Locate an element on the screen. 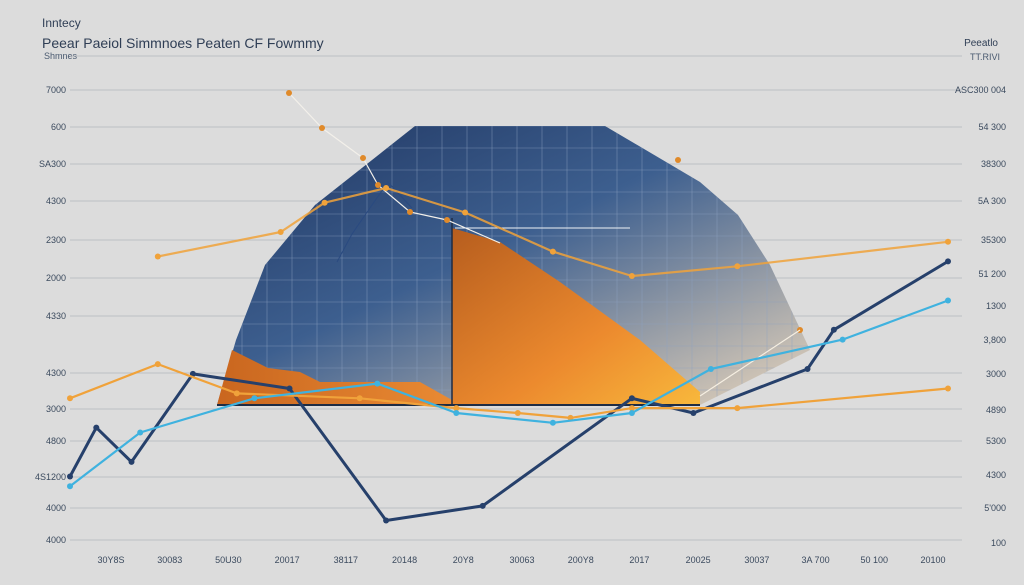 The width and height of the screenshot is (1024, 585). y-tick-label-right: 3,800 is located at coordinates (994, 340).